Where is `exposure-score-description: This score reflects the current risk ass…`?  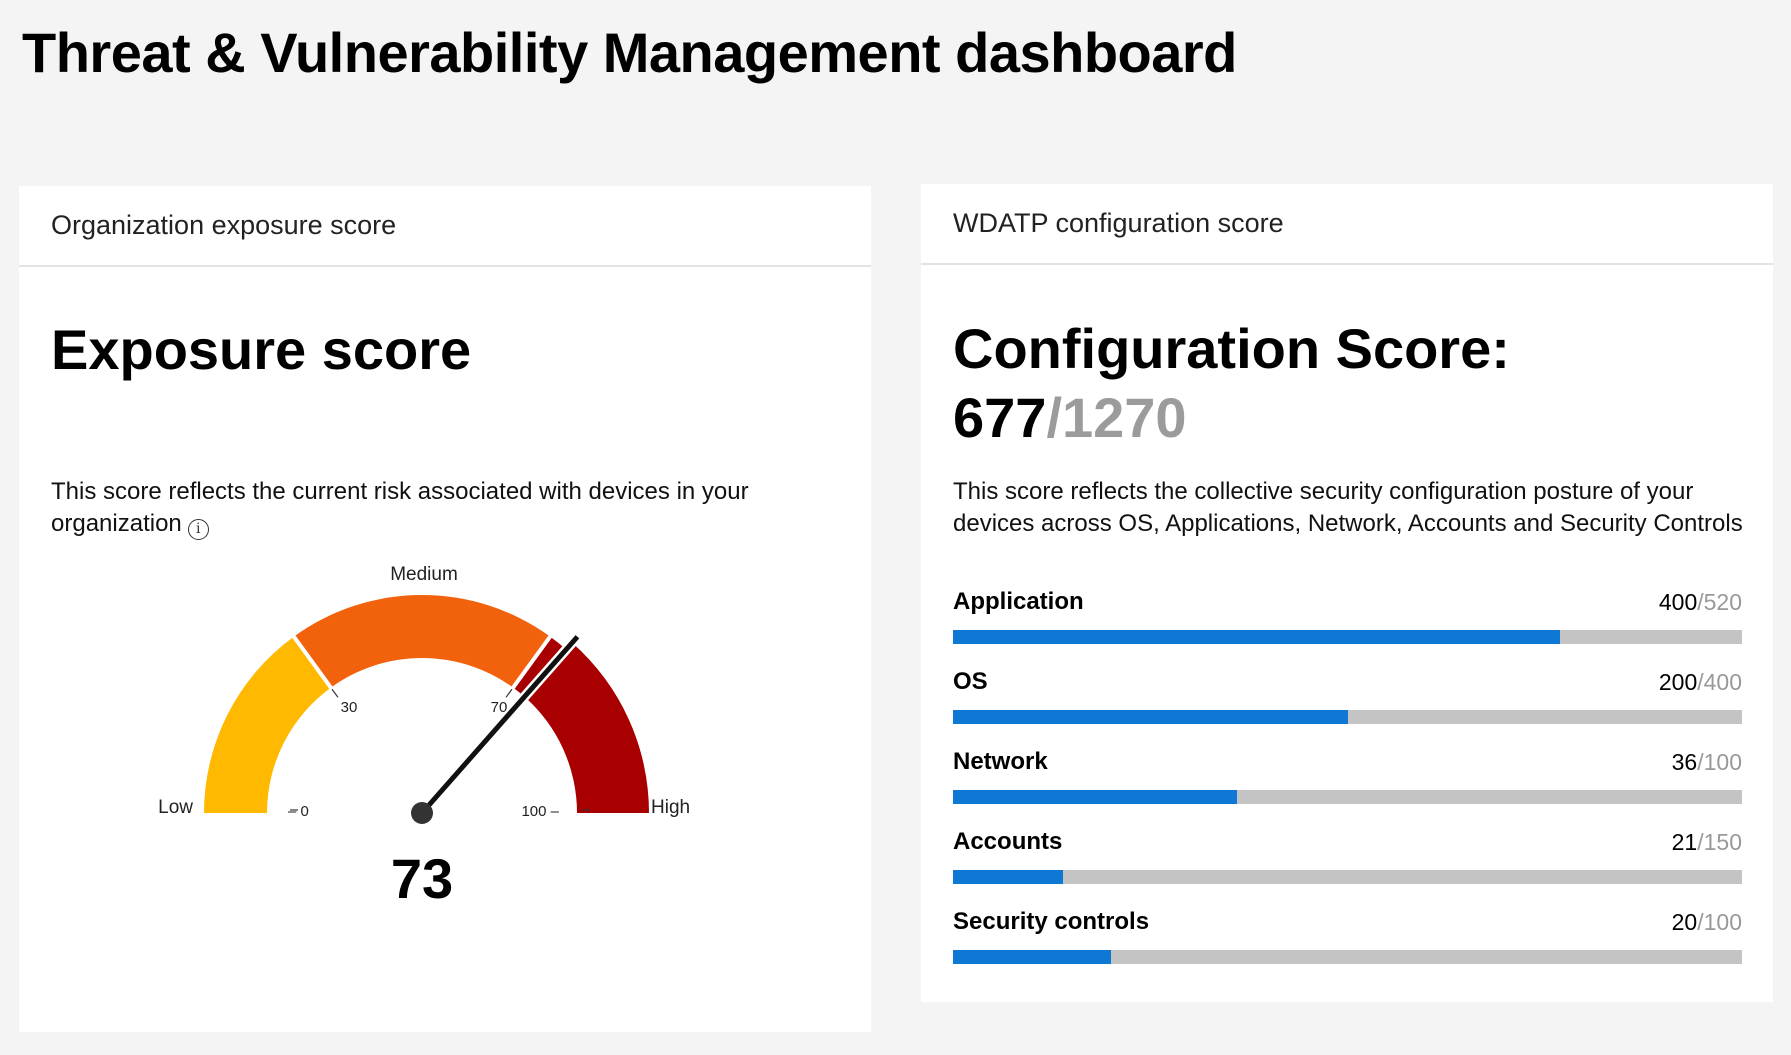 exposure-score-description: This score reflects the current risk ass… is located at coordinates (416, 508).